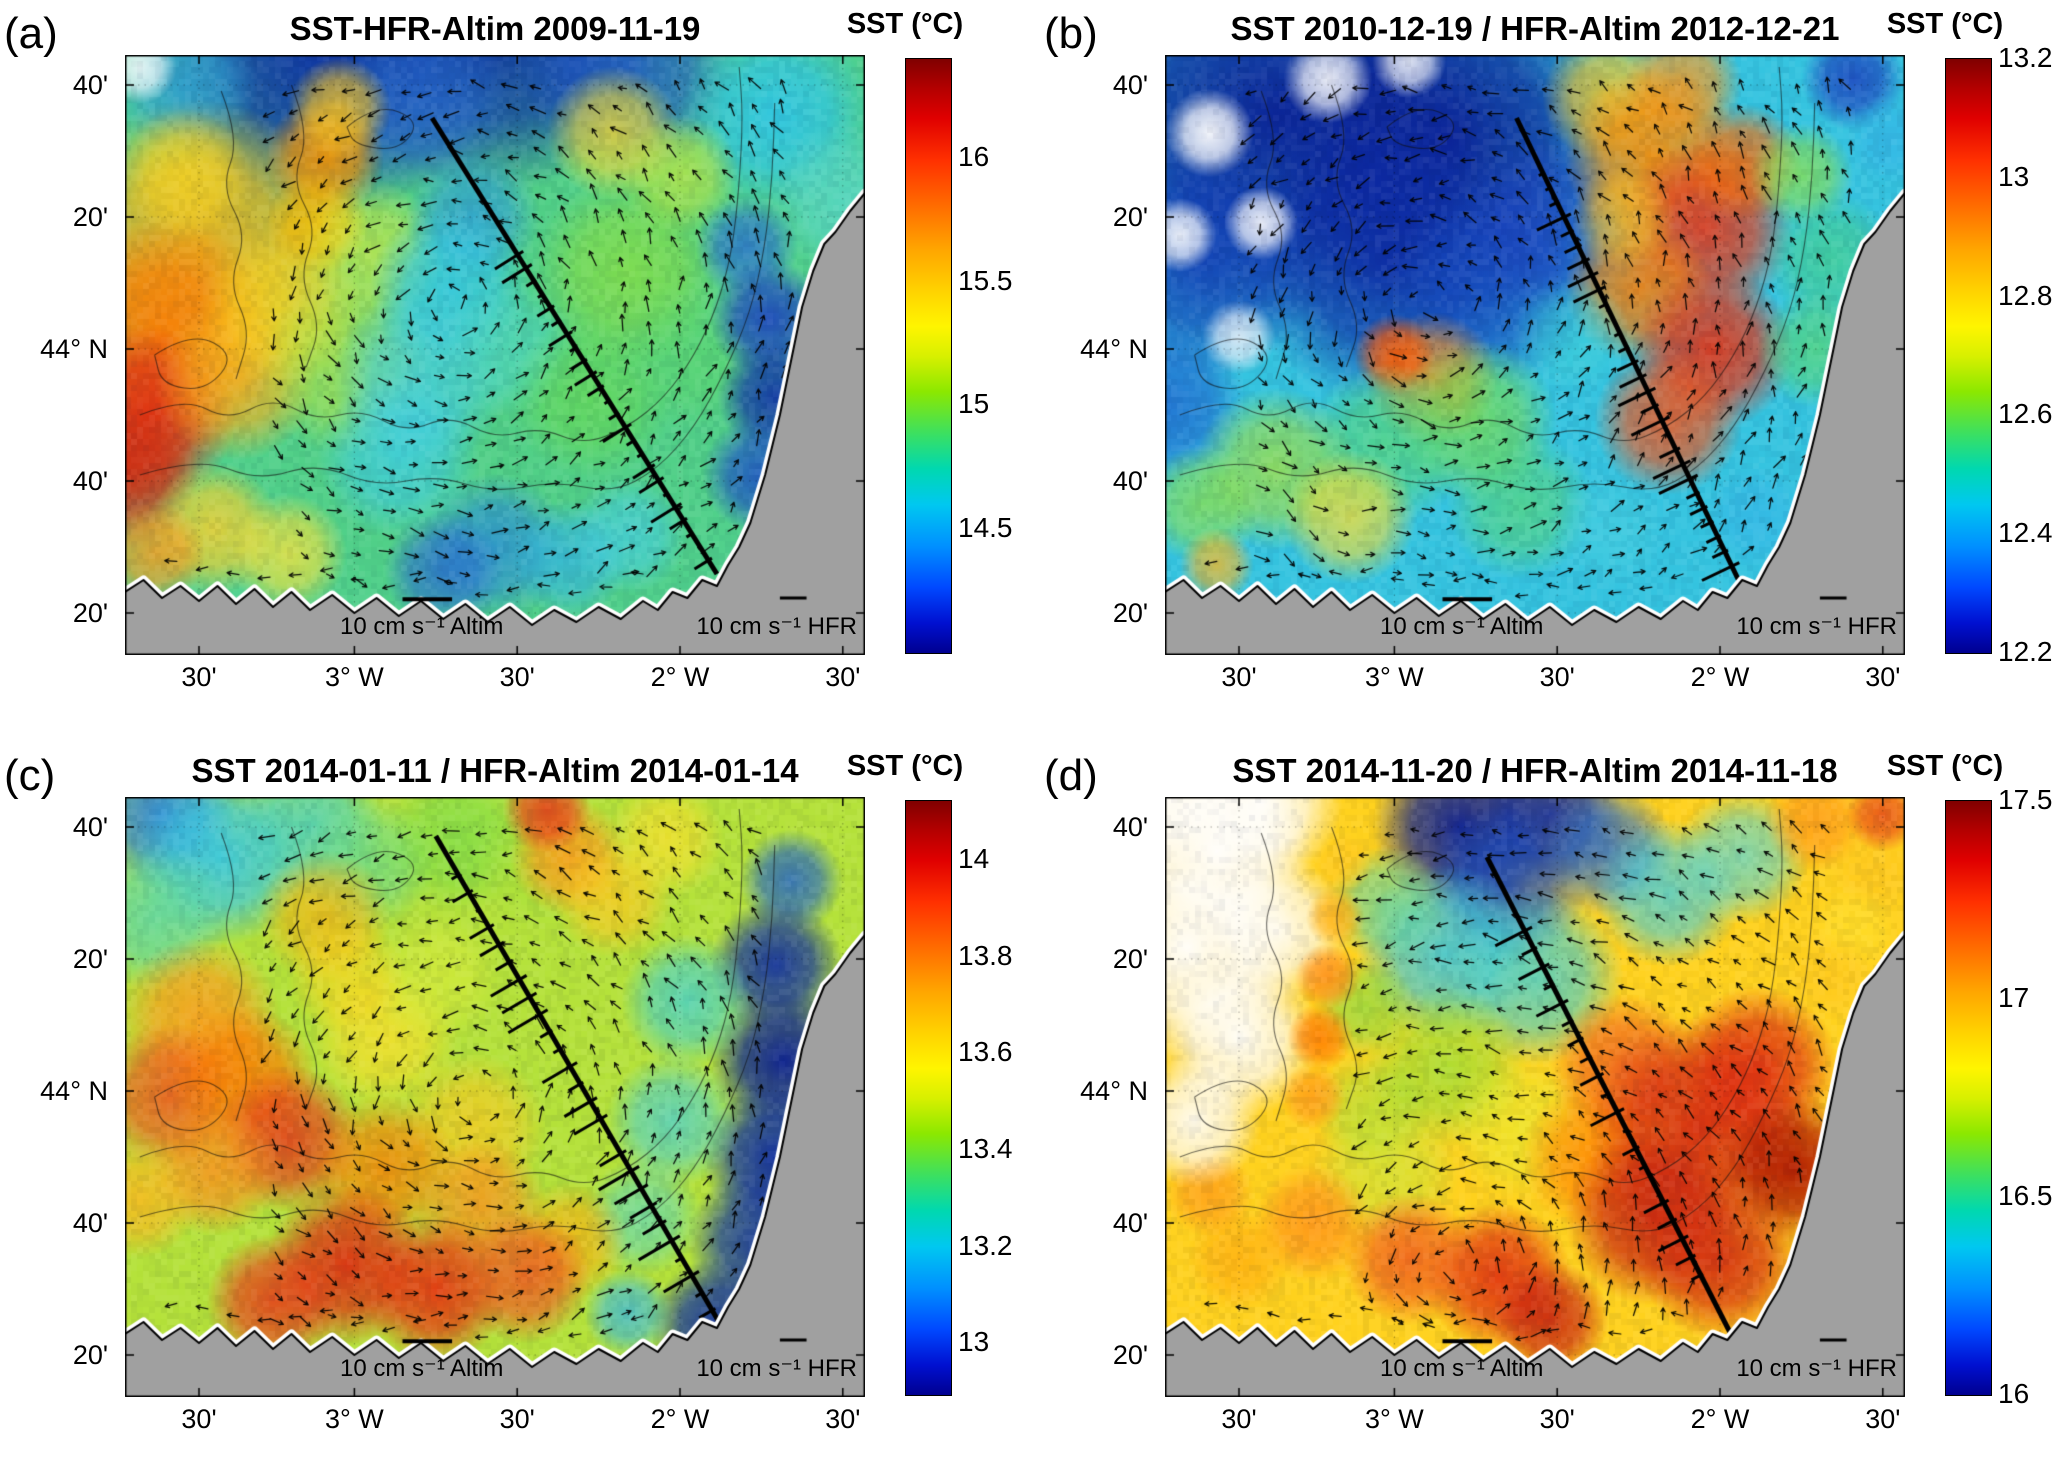 Image resolution: width=2067 pixels, height=1484 pixels. Describe the element at coordinates (985, 528) in the screenshot. I see `colorbar-tick-label: 14.5` at that location.